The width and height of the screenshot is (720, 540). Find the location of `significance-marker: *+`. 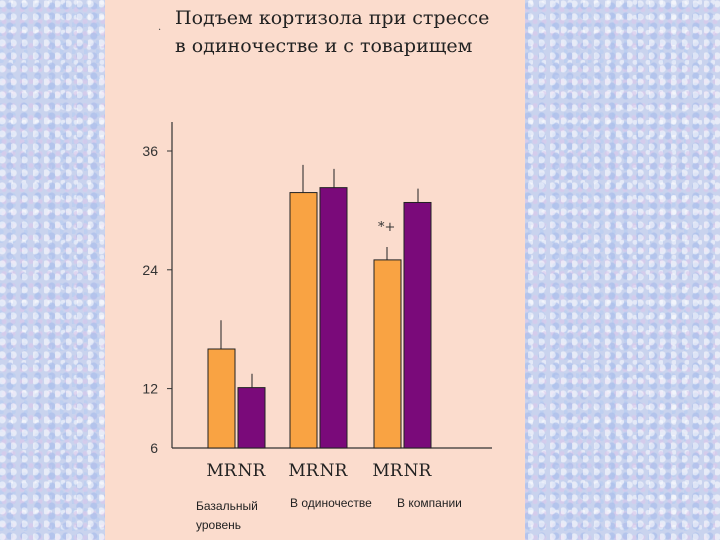

significance-marker: *+ is located at coordinates (386, 227).